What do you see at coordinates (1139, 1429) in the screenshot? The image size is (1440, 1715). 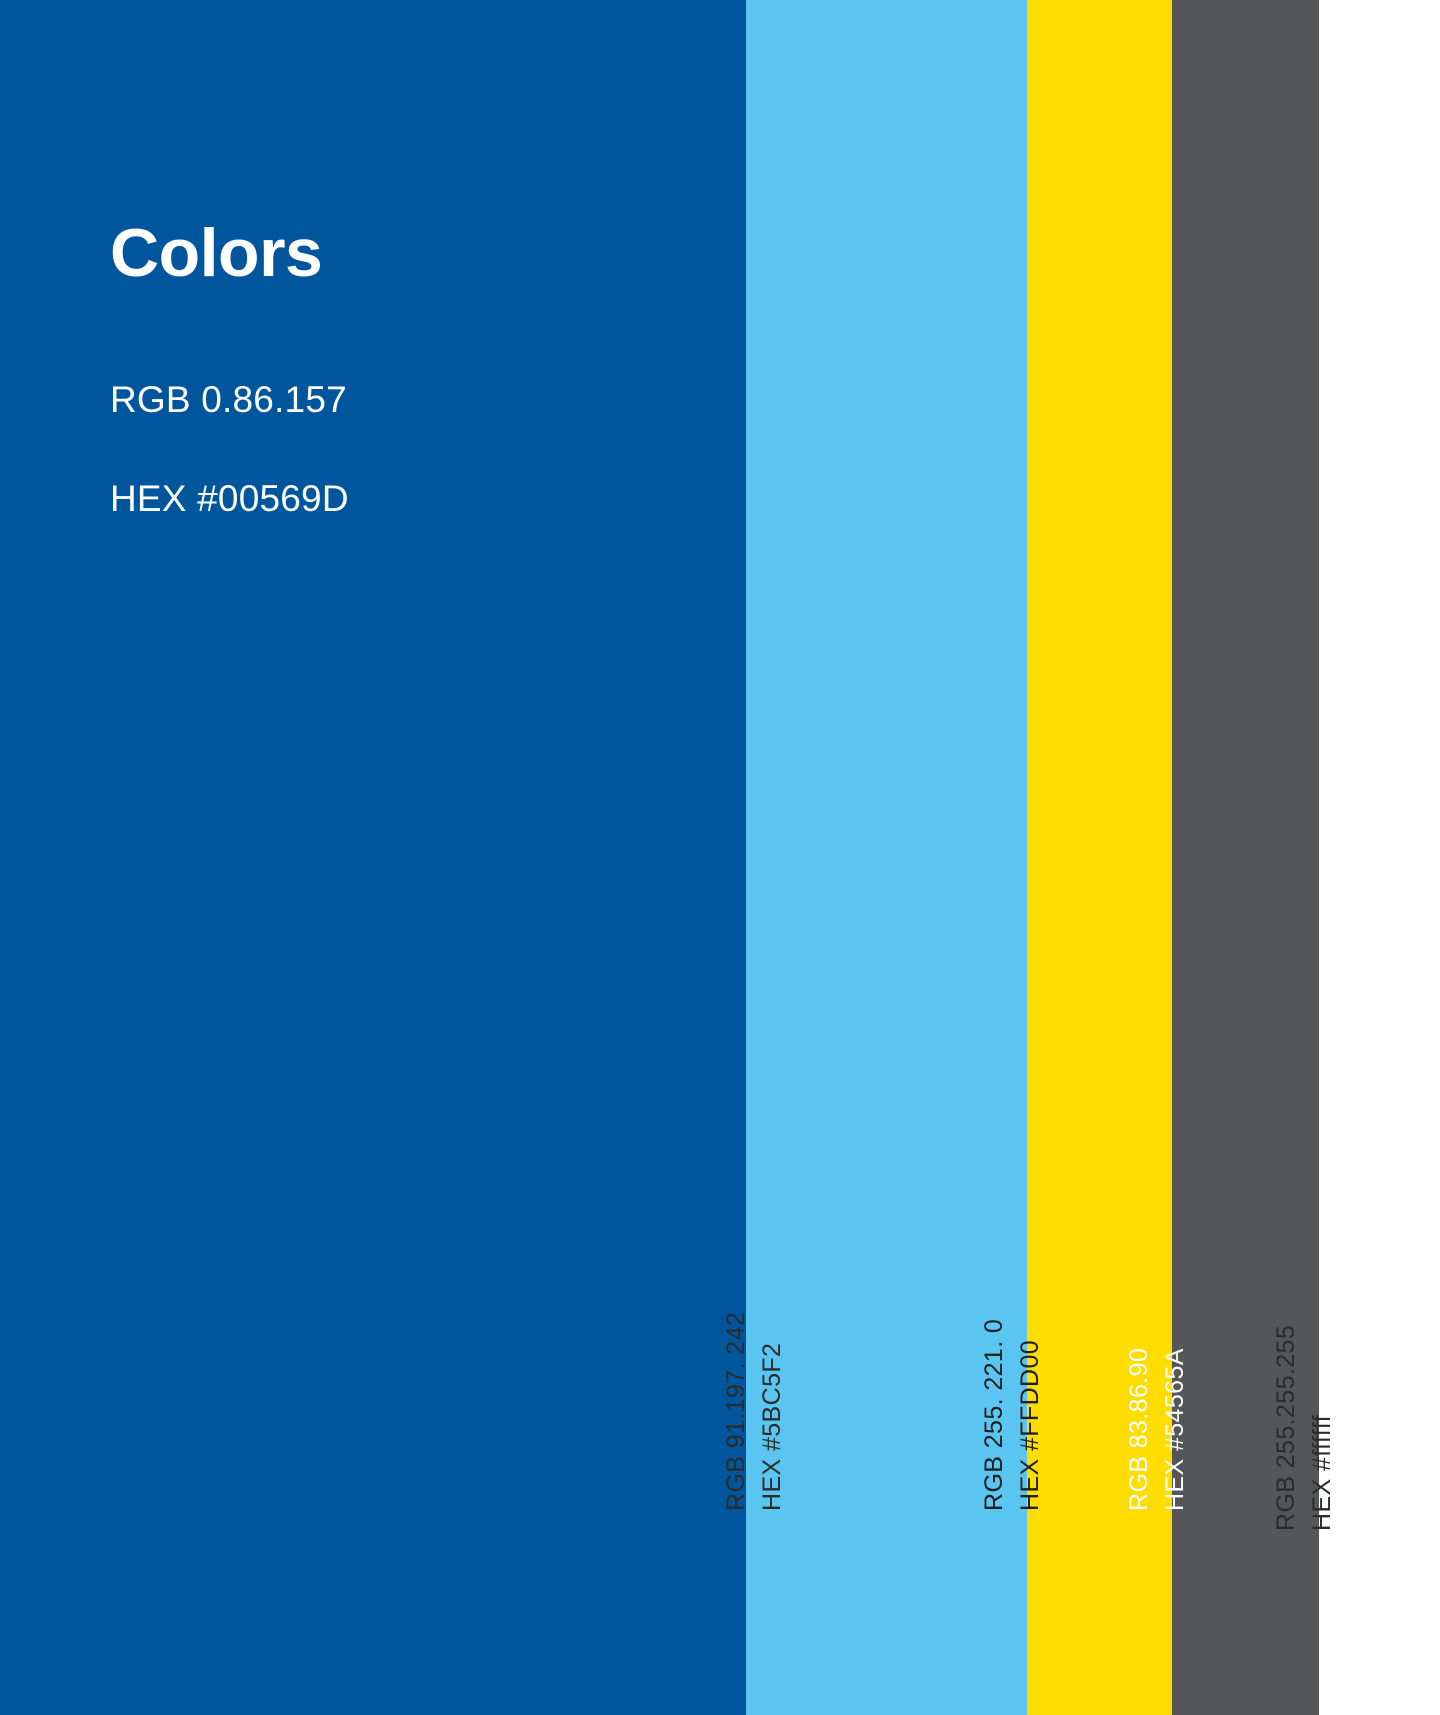 I see `dark-gray-rgb-label: RGB 83.86.90` at bounding box center [1139, 1429].